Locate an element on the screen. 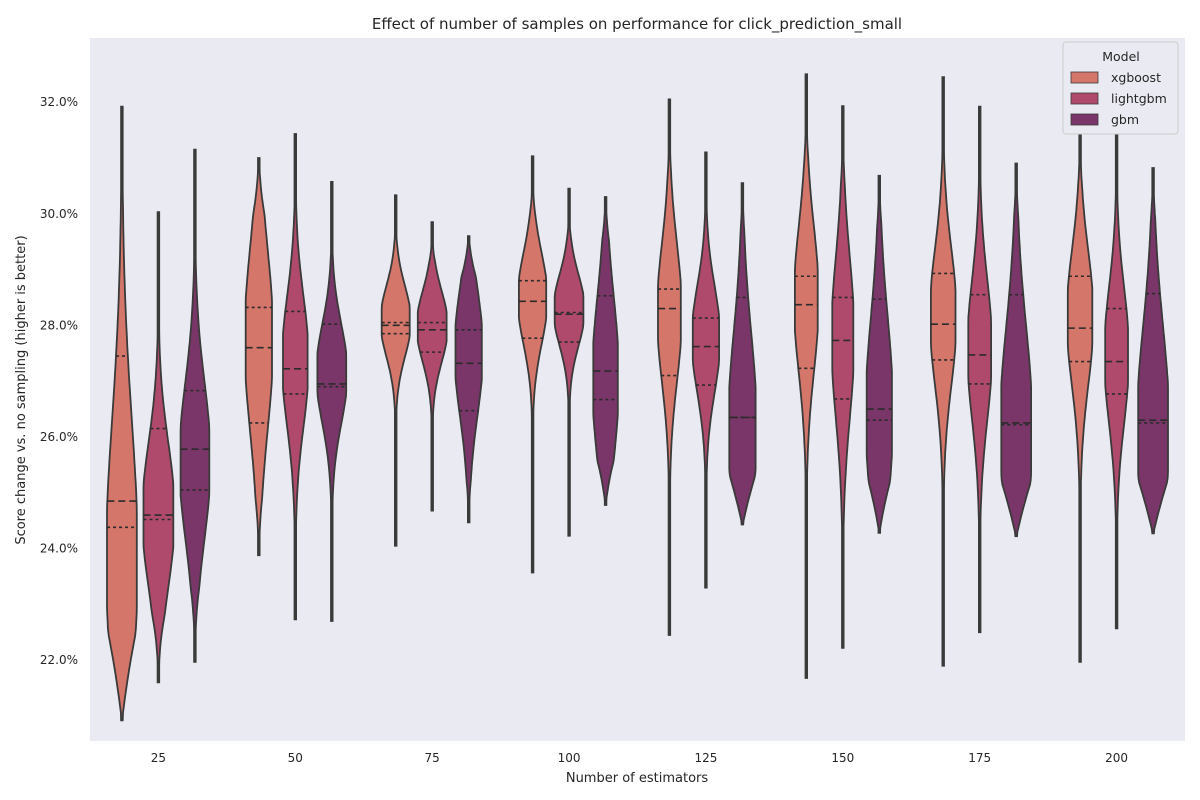 This screenshot has height=800, width=1200. x-tick-label: 200 is located at coordinates (1116, 758).